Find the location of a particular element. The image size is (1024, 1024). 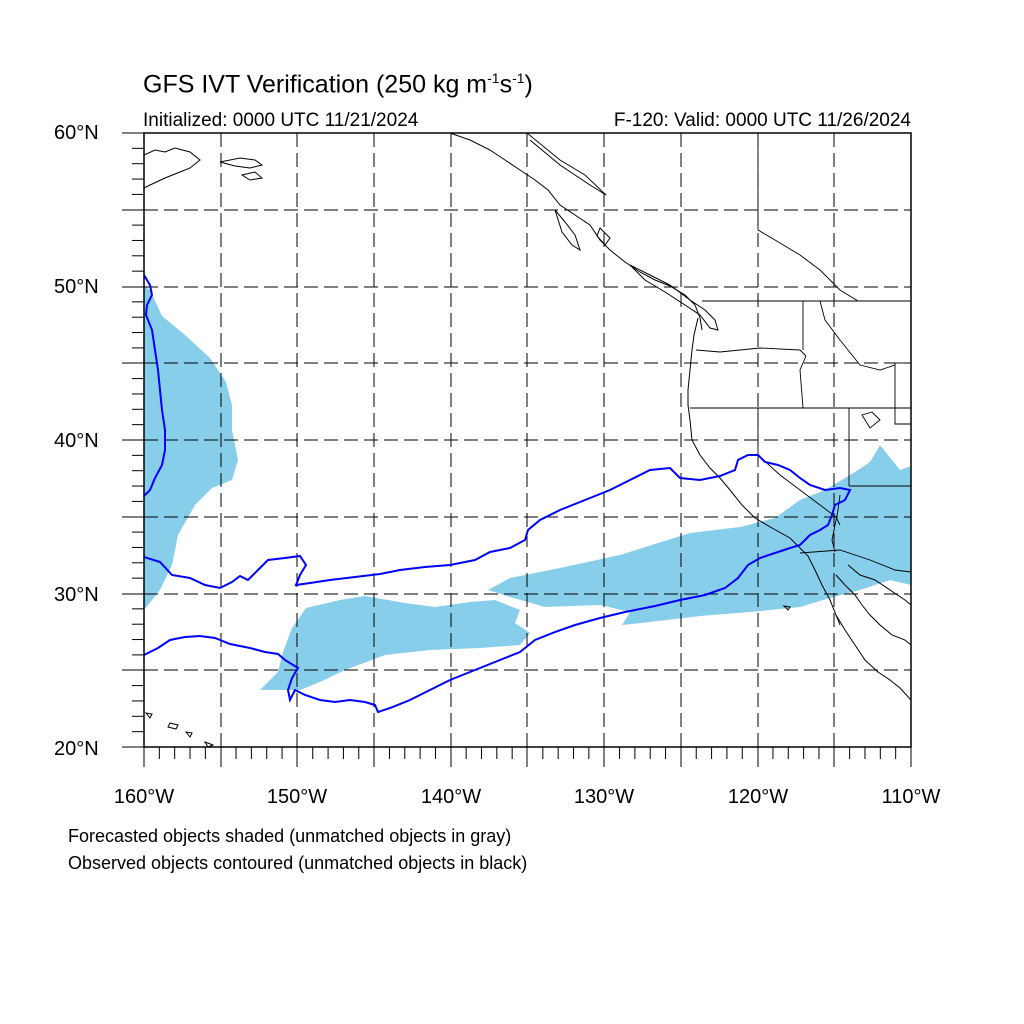

lat-label-50: 50°N is located at coordinates (76, 287).